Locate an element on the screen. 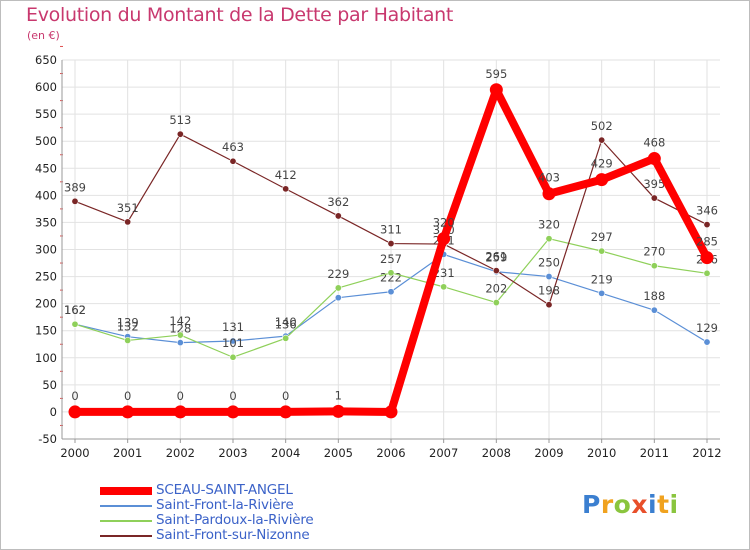 The image size is (750, 550). x-tick-label: 2007 is located at coordinates (443, 453).